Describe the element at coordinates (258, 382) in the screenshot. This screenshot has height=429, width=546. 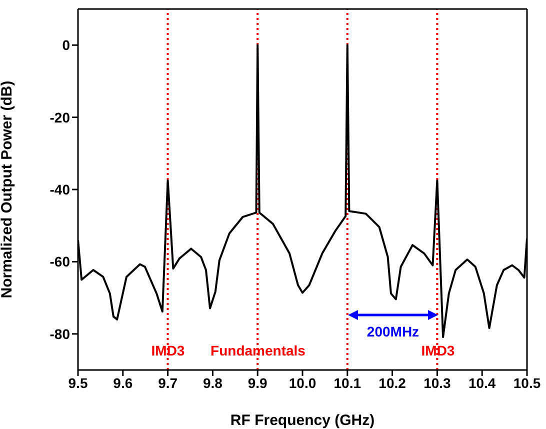
I see `x-tick-label: 9.9` at that location.